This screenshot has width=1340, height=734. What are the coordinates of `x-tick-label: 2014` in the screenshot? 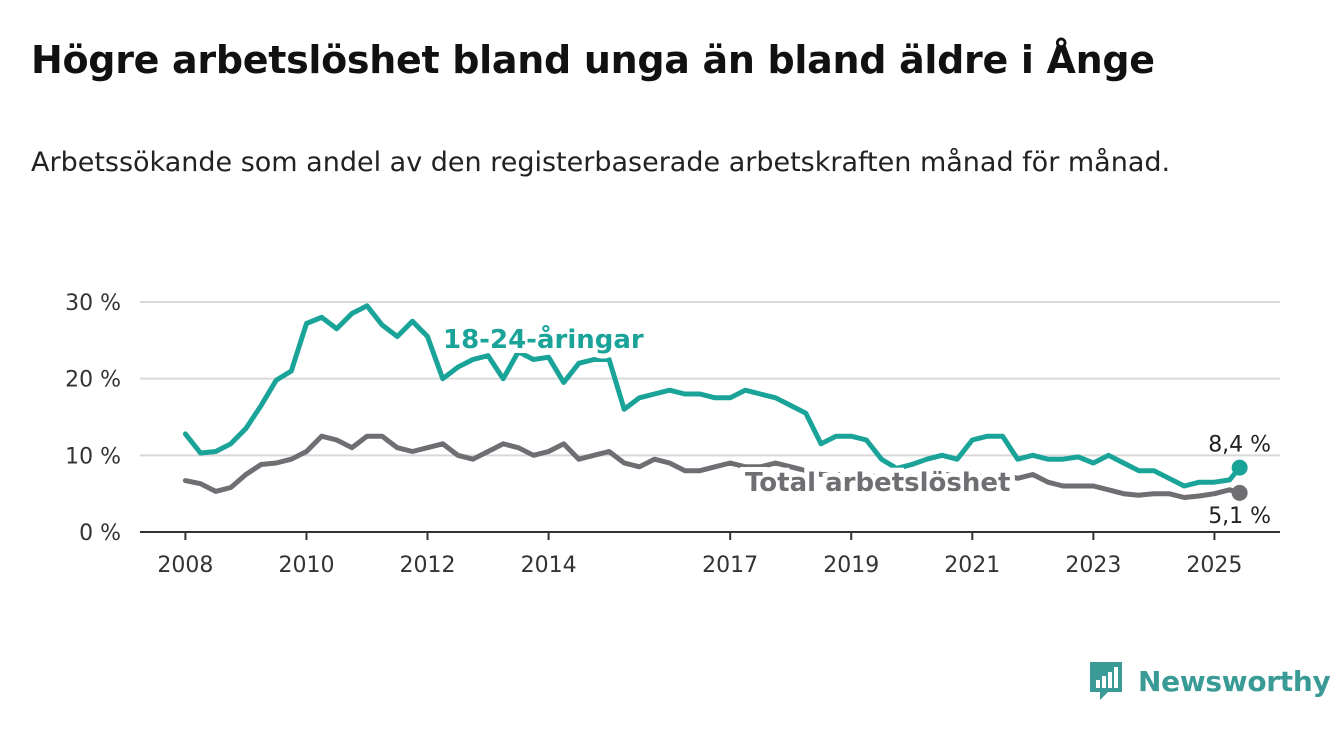 It's located at (549, 565).